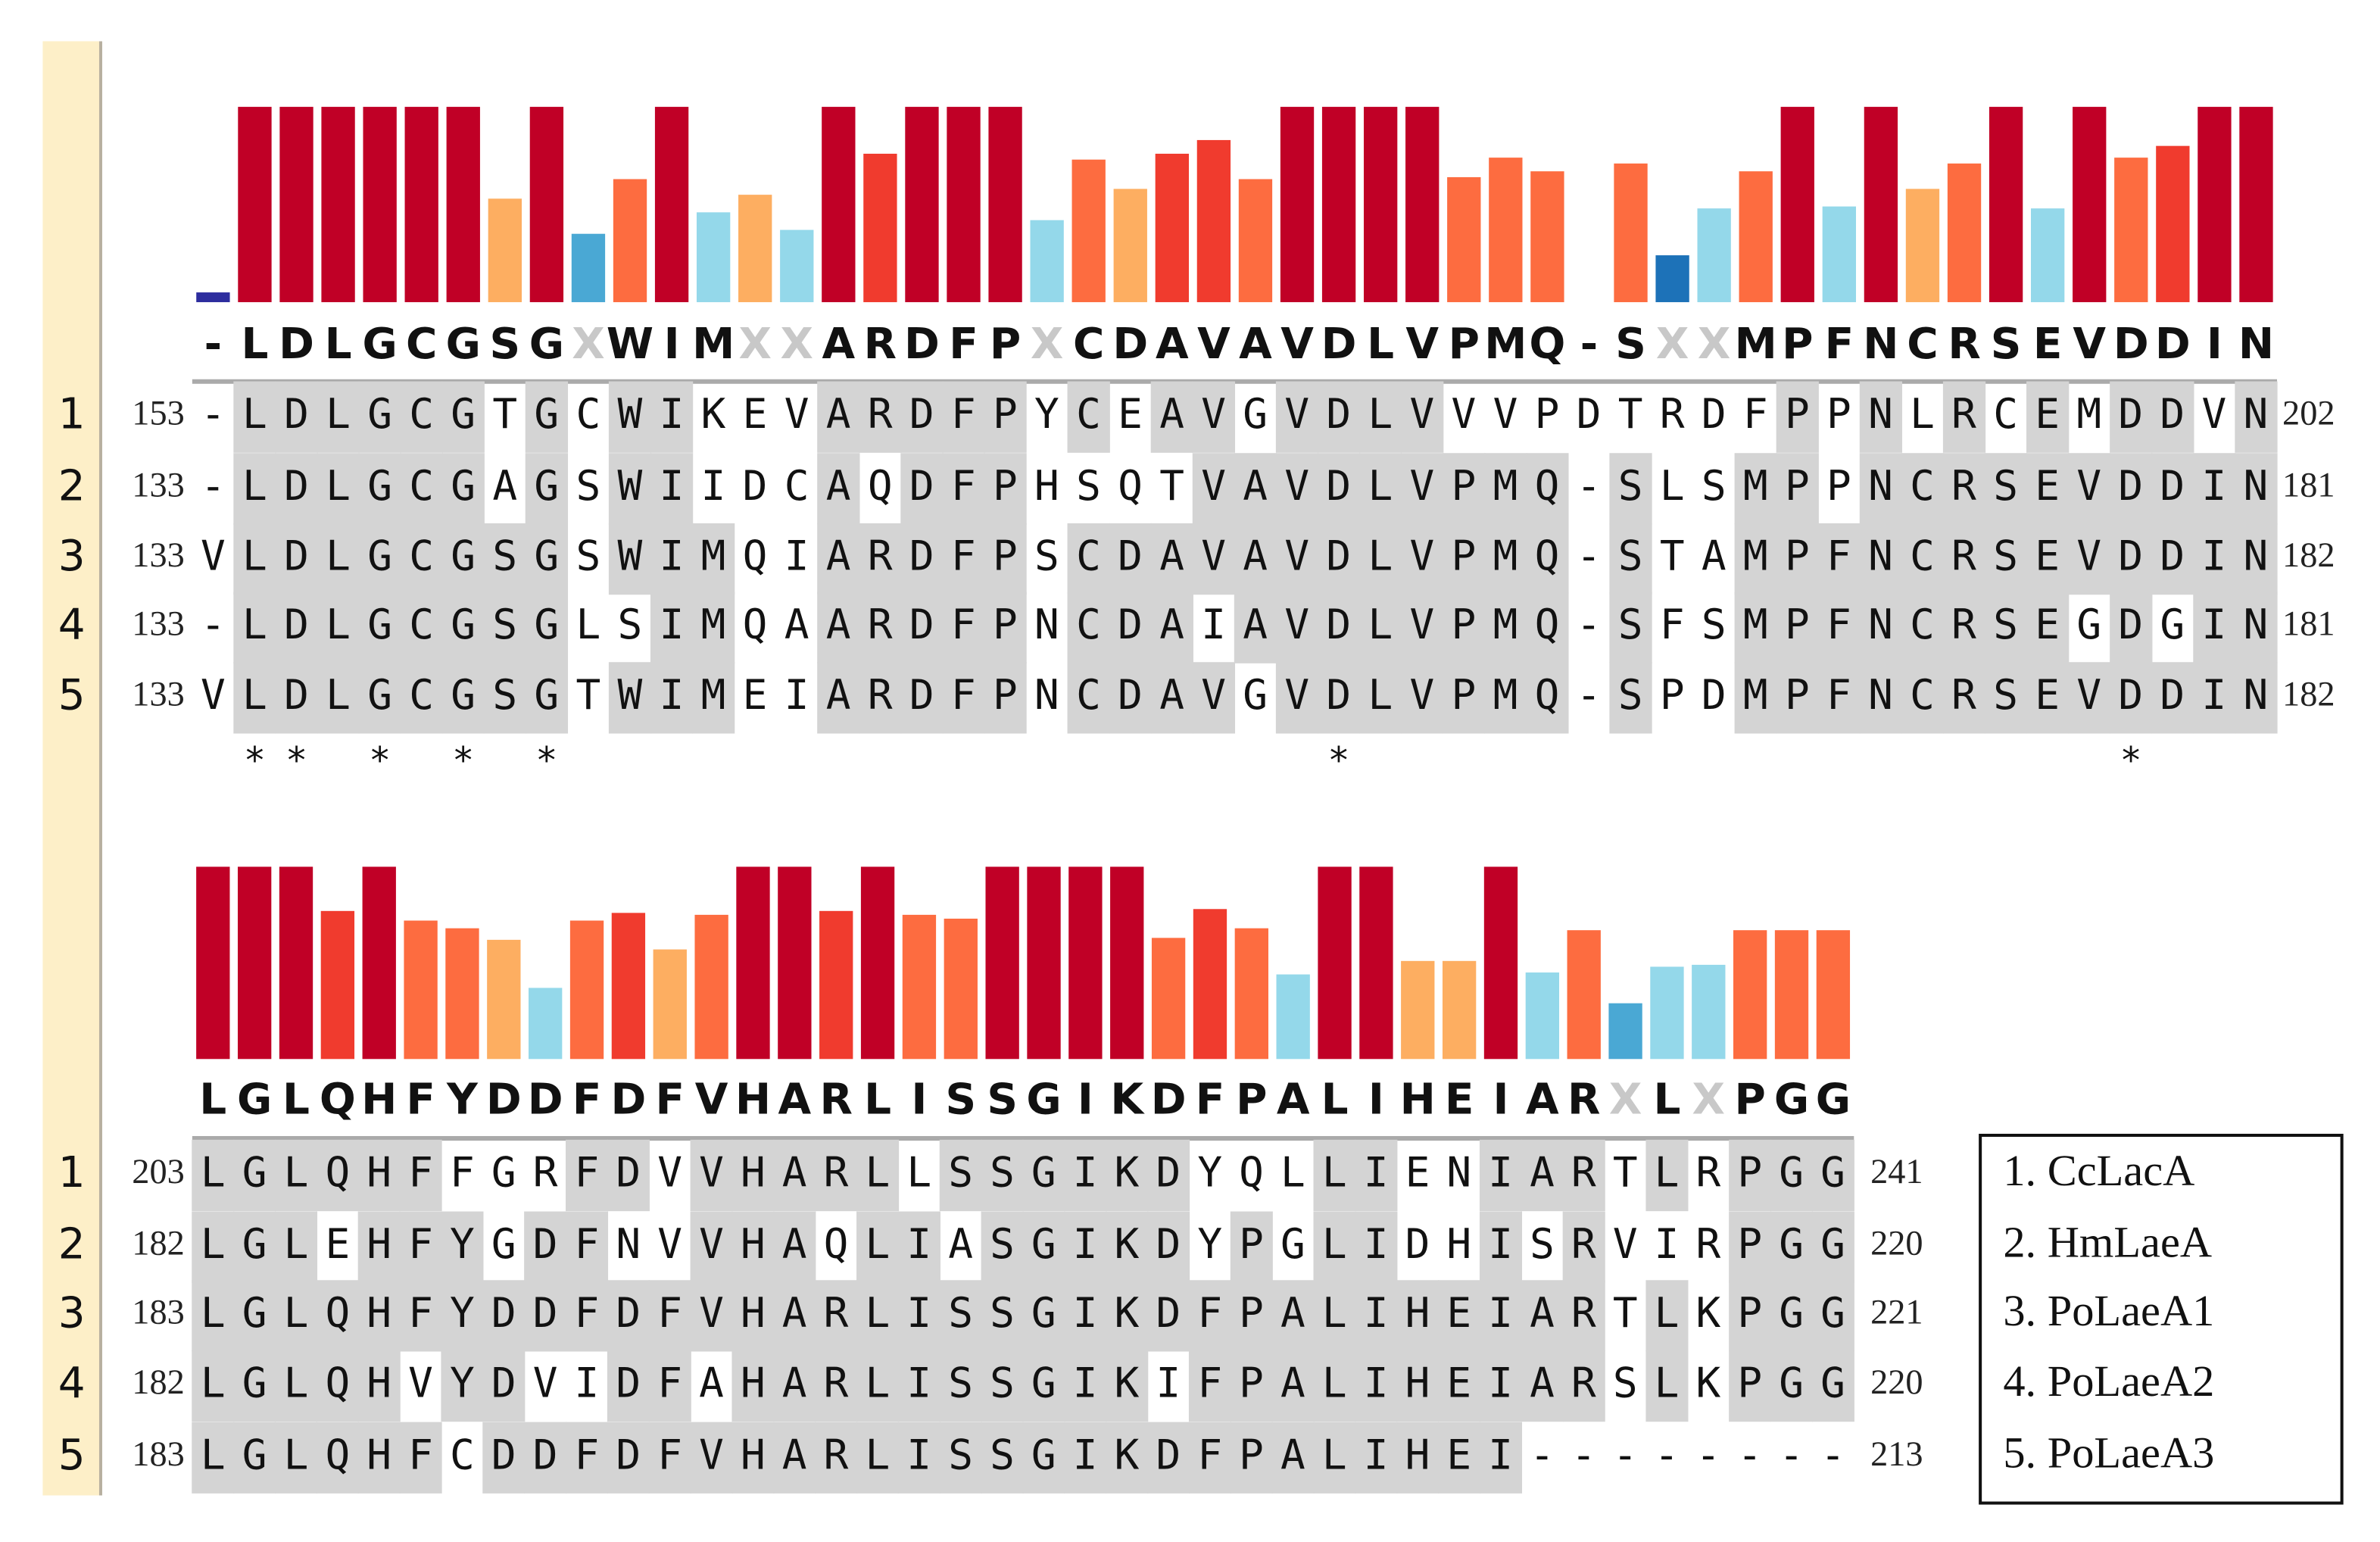 The height and width of the screenshot is (1542, 2380). I want to click on start-position: 182, so click(158, 1244).